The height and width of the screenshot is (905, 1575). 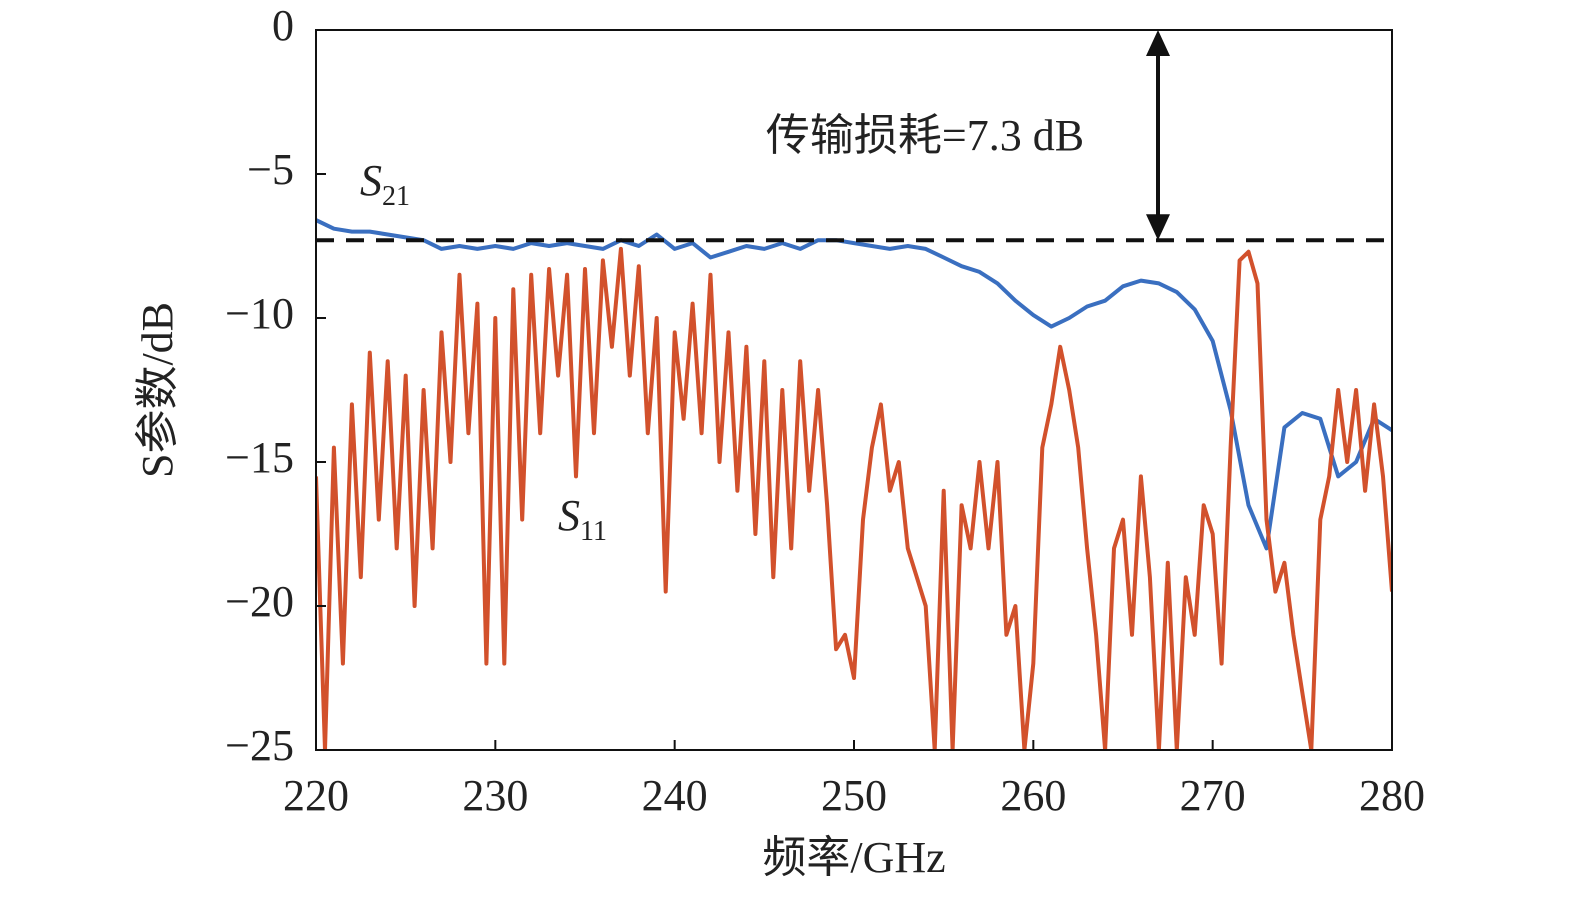 What do you see at coordinates (582, 519) in the screenshot?
I see `series-label: S11` at bounding box center [582, 519].